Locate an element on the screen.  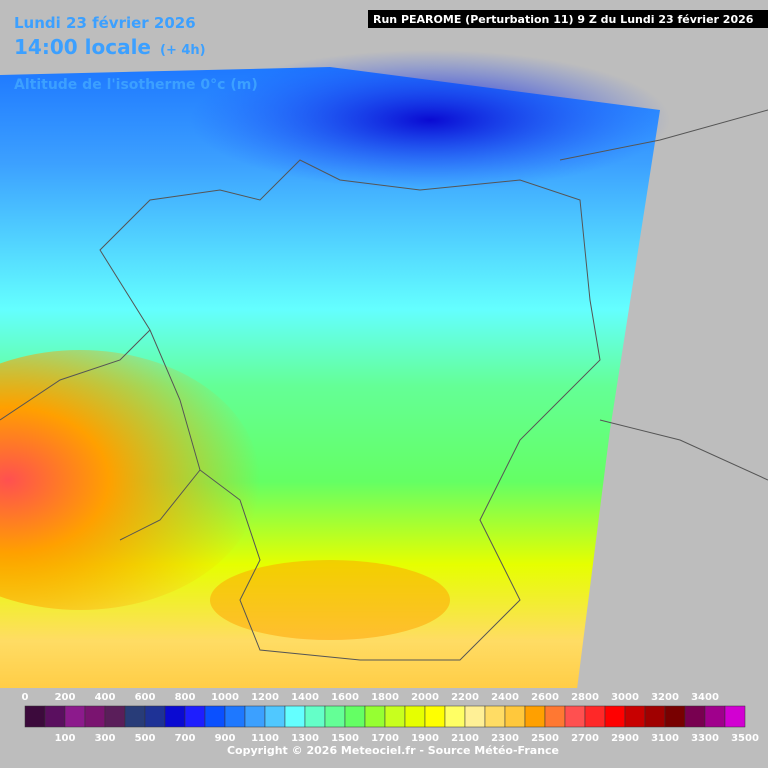
legend-label: 800 is located at coordinates (185, 697).